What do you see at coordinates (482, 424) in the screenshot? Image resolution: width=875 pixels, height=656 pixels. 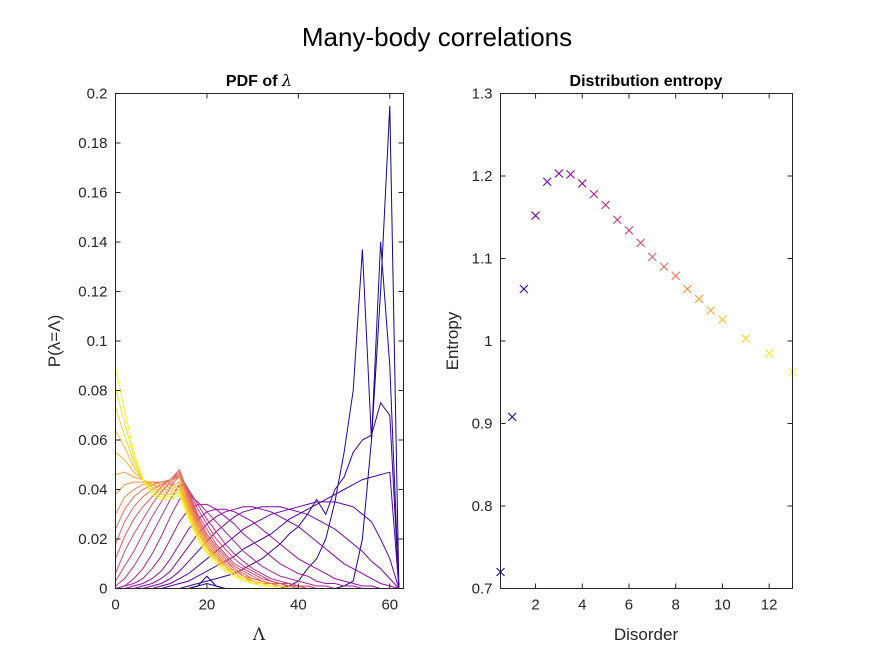 I see `entropy-y-tick-label: 0.9` at bounding box center [482, 424].